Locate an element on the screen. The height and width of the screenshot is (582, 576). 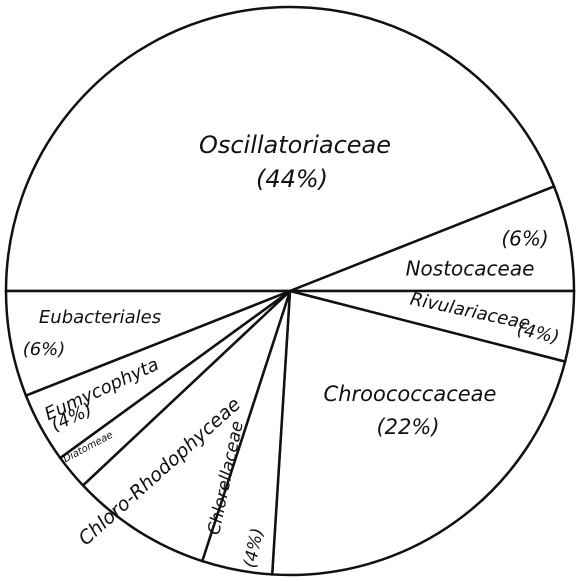
slice-label: Chroococcaceae is located at coordinates (410, 394).